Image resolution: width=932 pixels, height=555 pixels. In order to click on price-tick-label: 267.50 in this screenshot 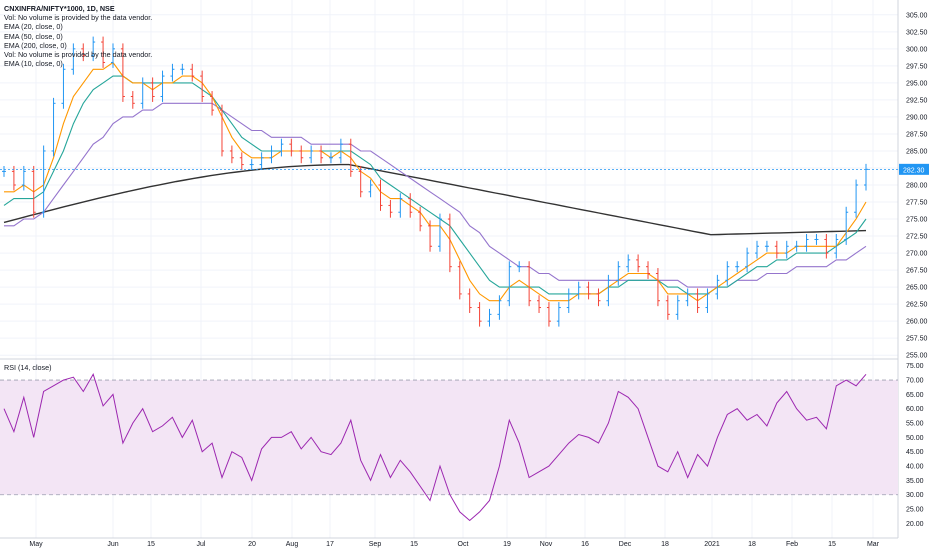, I will do `click(917, 271)`.